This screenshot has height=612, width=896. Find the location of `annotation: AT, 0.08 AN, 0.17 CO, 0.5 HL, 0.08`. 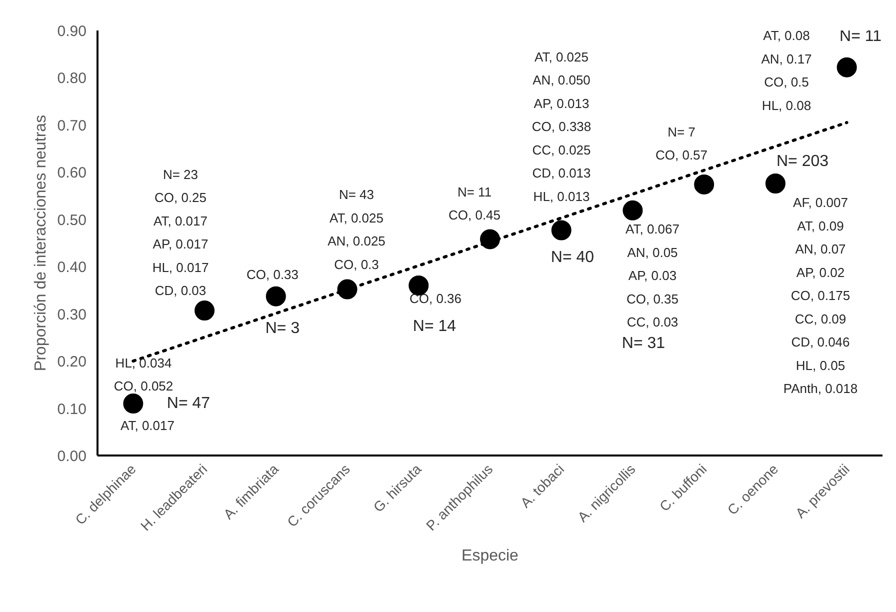

annotation: AT, 0.08 AN, 0.17 CO, 0.5 HL, 0.08 is located at coordinates (786, 70).